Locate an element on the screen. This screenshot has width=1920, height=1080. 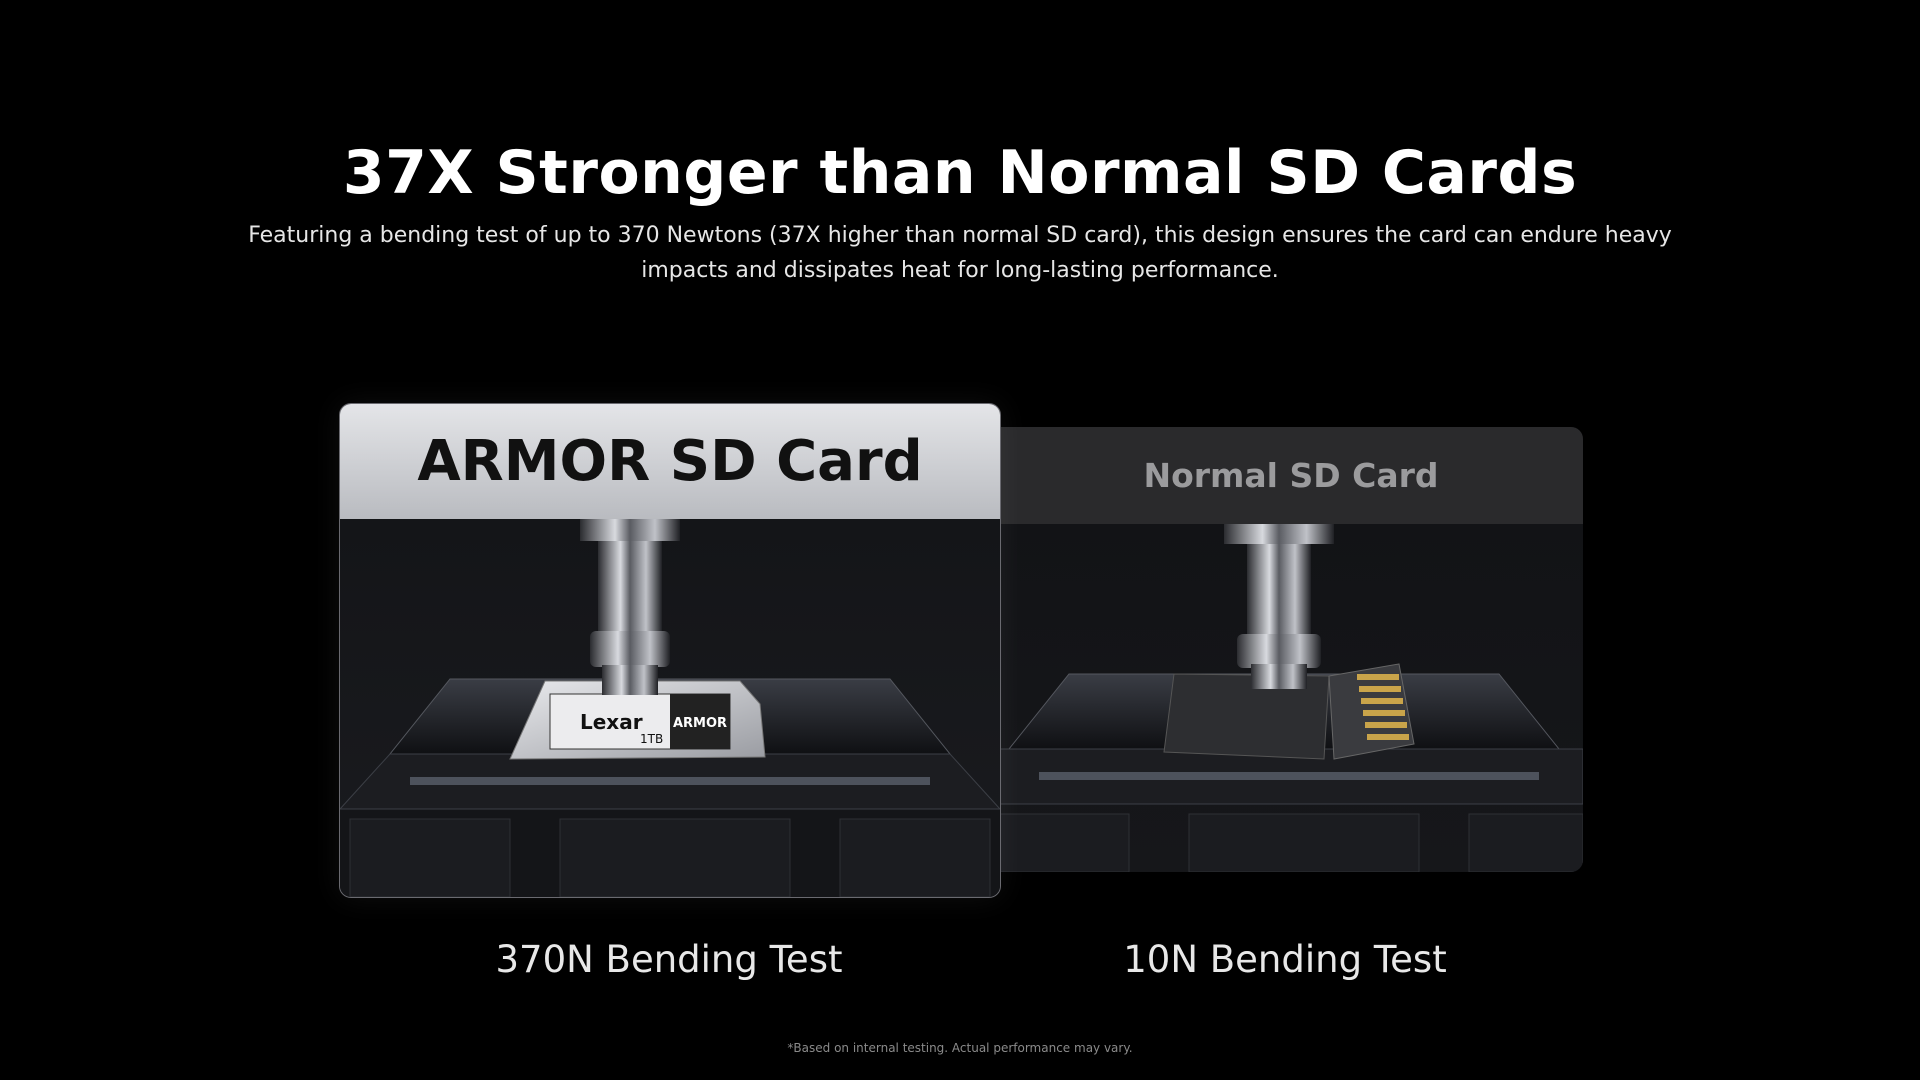
armor-panel-header: ARMOR SD Card is located at coordinates (670, 461).